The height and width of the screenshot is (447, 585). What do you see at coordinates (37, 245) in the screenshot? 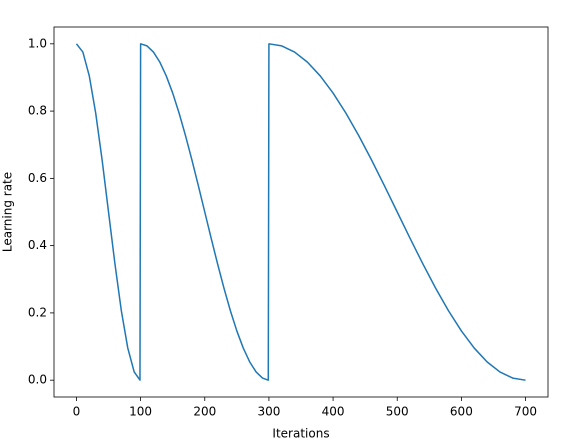
I see `y-tick-label: 0.4` at bounding box center [37, 245].